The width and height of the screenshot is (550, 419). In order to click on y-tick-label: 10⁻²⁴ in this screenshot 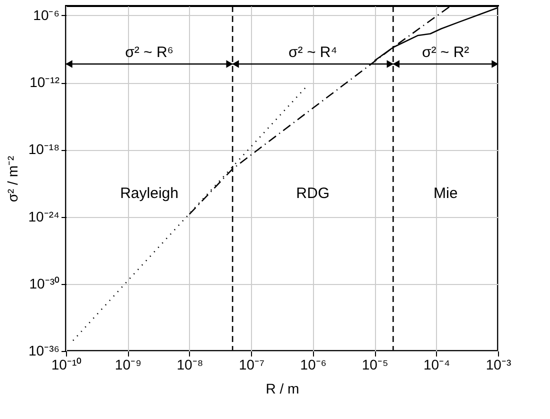, I will do `click(44, 216)`.